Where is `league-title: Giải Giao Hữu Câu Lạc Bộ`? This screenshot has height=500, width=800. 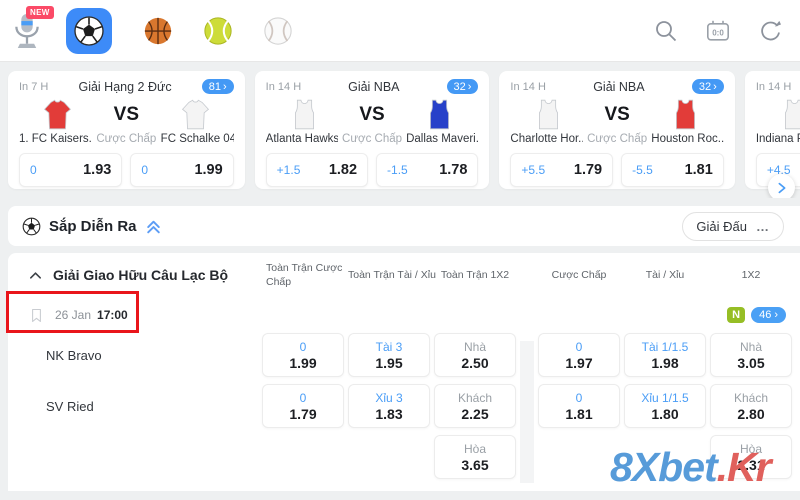 league-title: Giải Giao Hữu Câu Lạc Bộ is located at coordinates (141, 275).